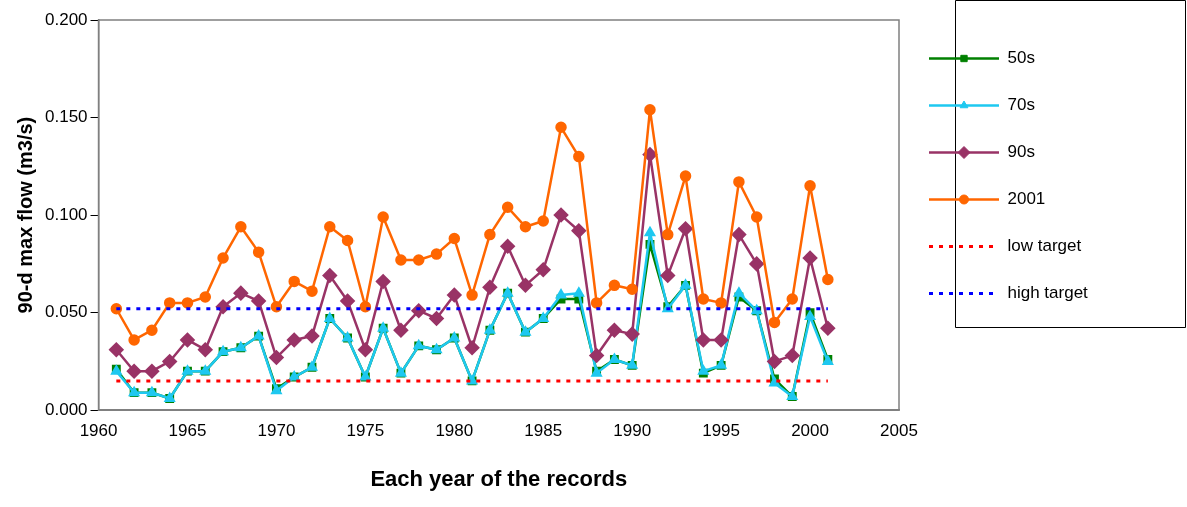 This screenshot has height=507, width=1187. I want to click on legend-label: 2001, so click(1026, 199).